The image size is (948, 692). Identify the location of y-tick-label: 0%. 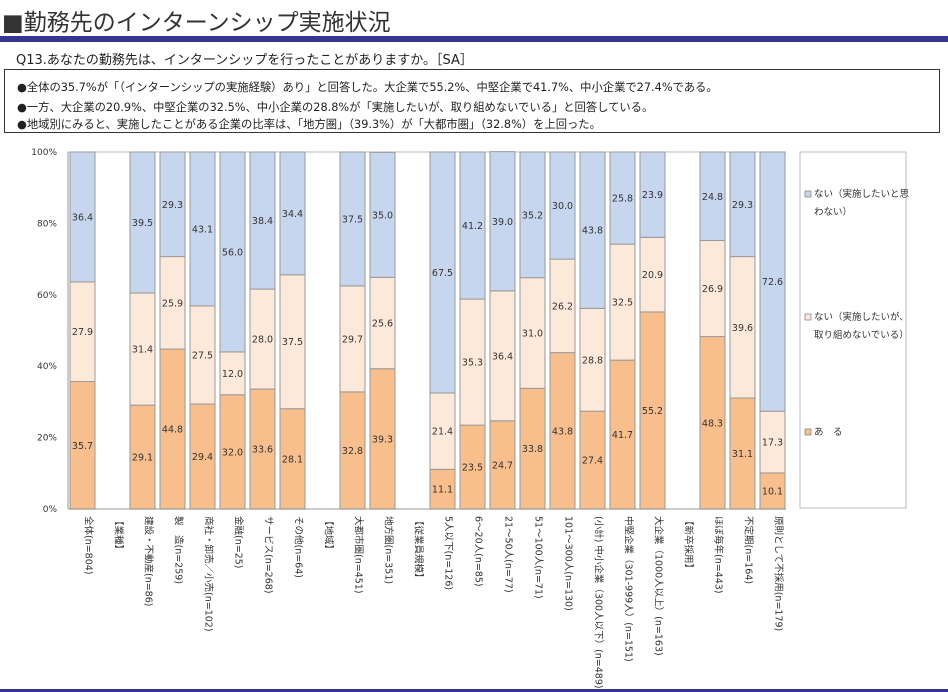
(50, 510).